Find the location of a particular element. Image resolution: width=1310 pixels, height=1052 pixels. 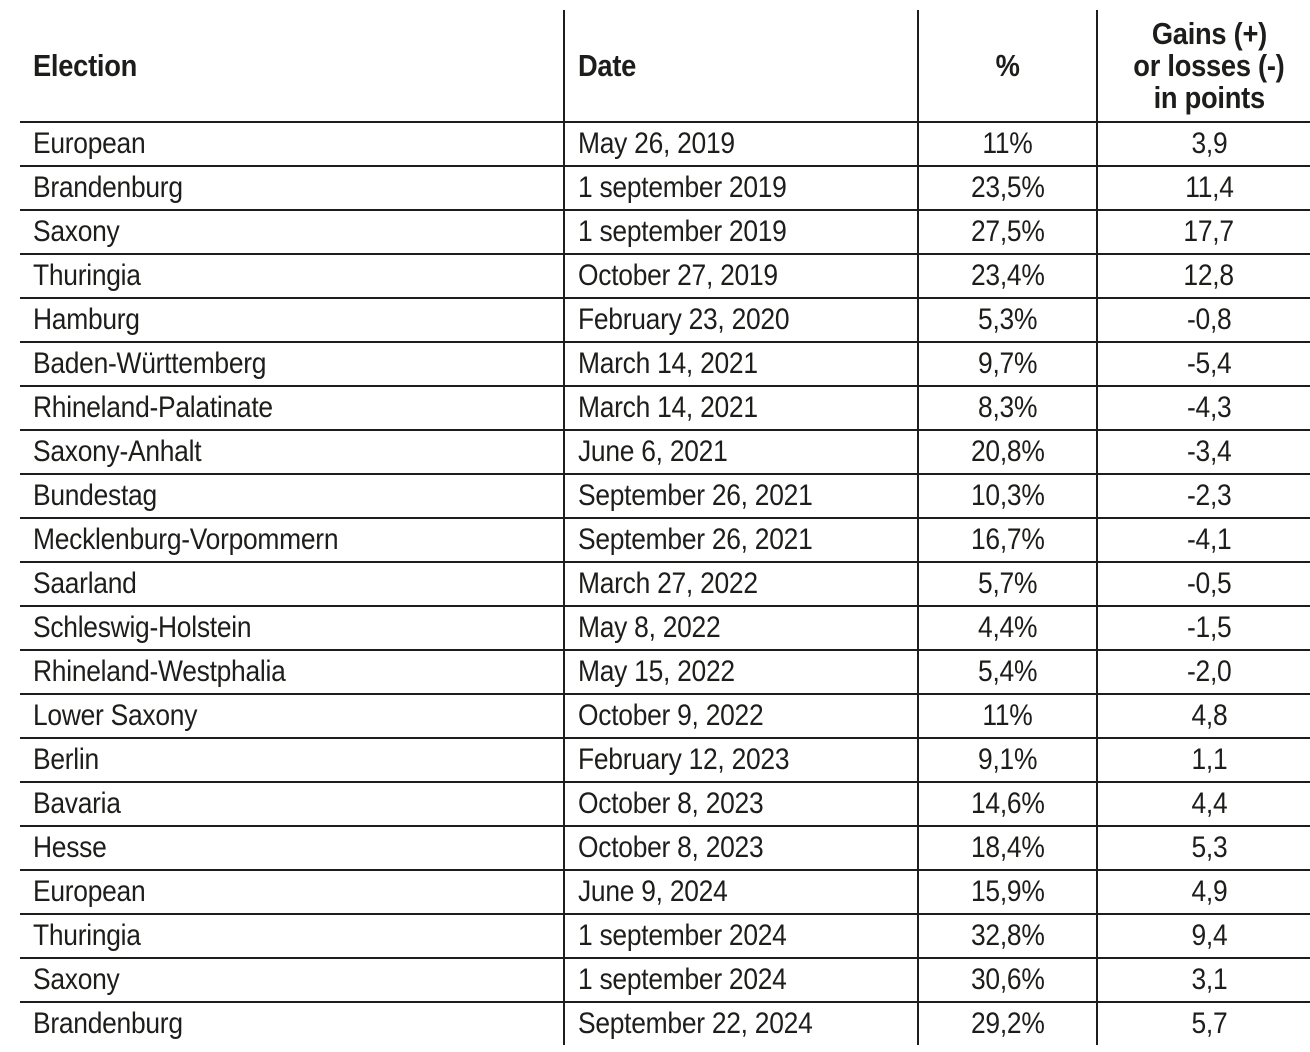

cell-date-text: March 14, 2021 is located at coordinates (668, 363).